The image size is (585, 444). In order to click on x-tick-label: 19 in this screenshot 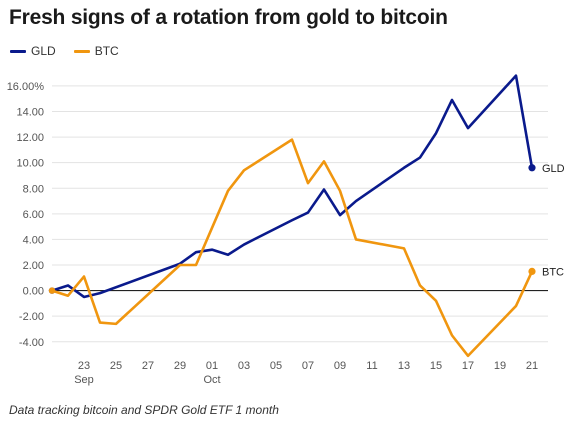, I will do `click(500, 366)`.